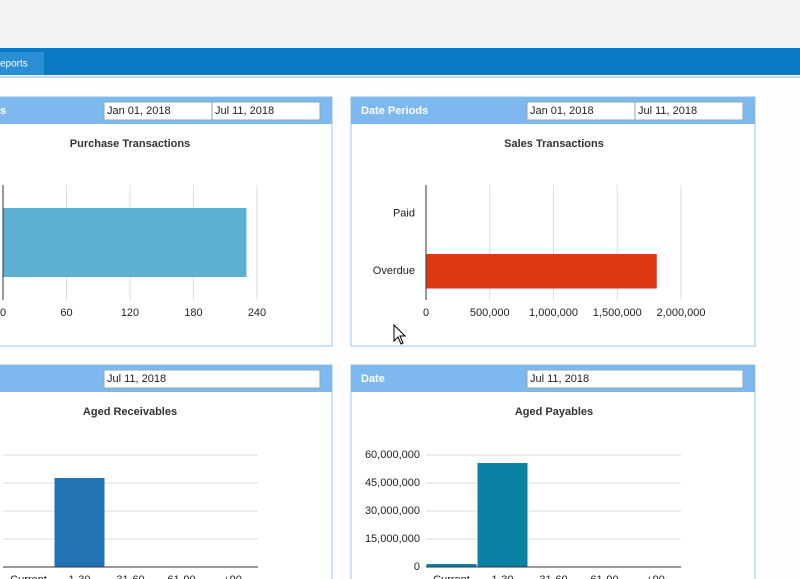 Image resolution: width=800 pixels, height=579 pixels. Describe the element at coordinates (400, 61) in the screenshot. I see `nav-bar` at that location.